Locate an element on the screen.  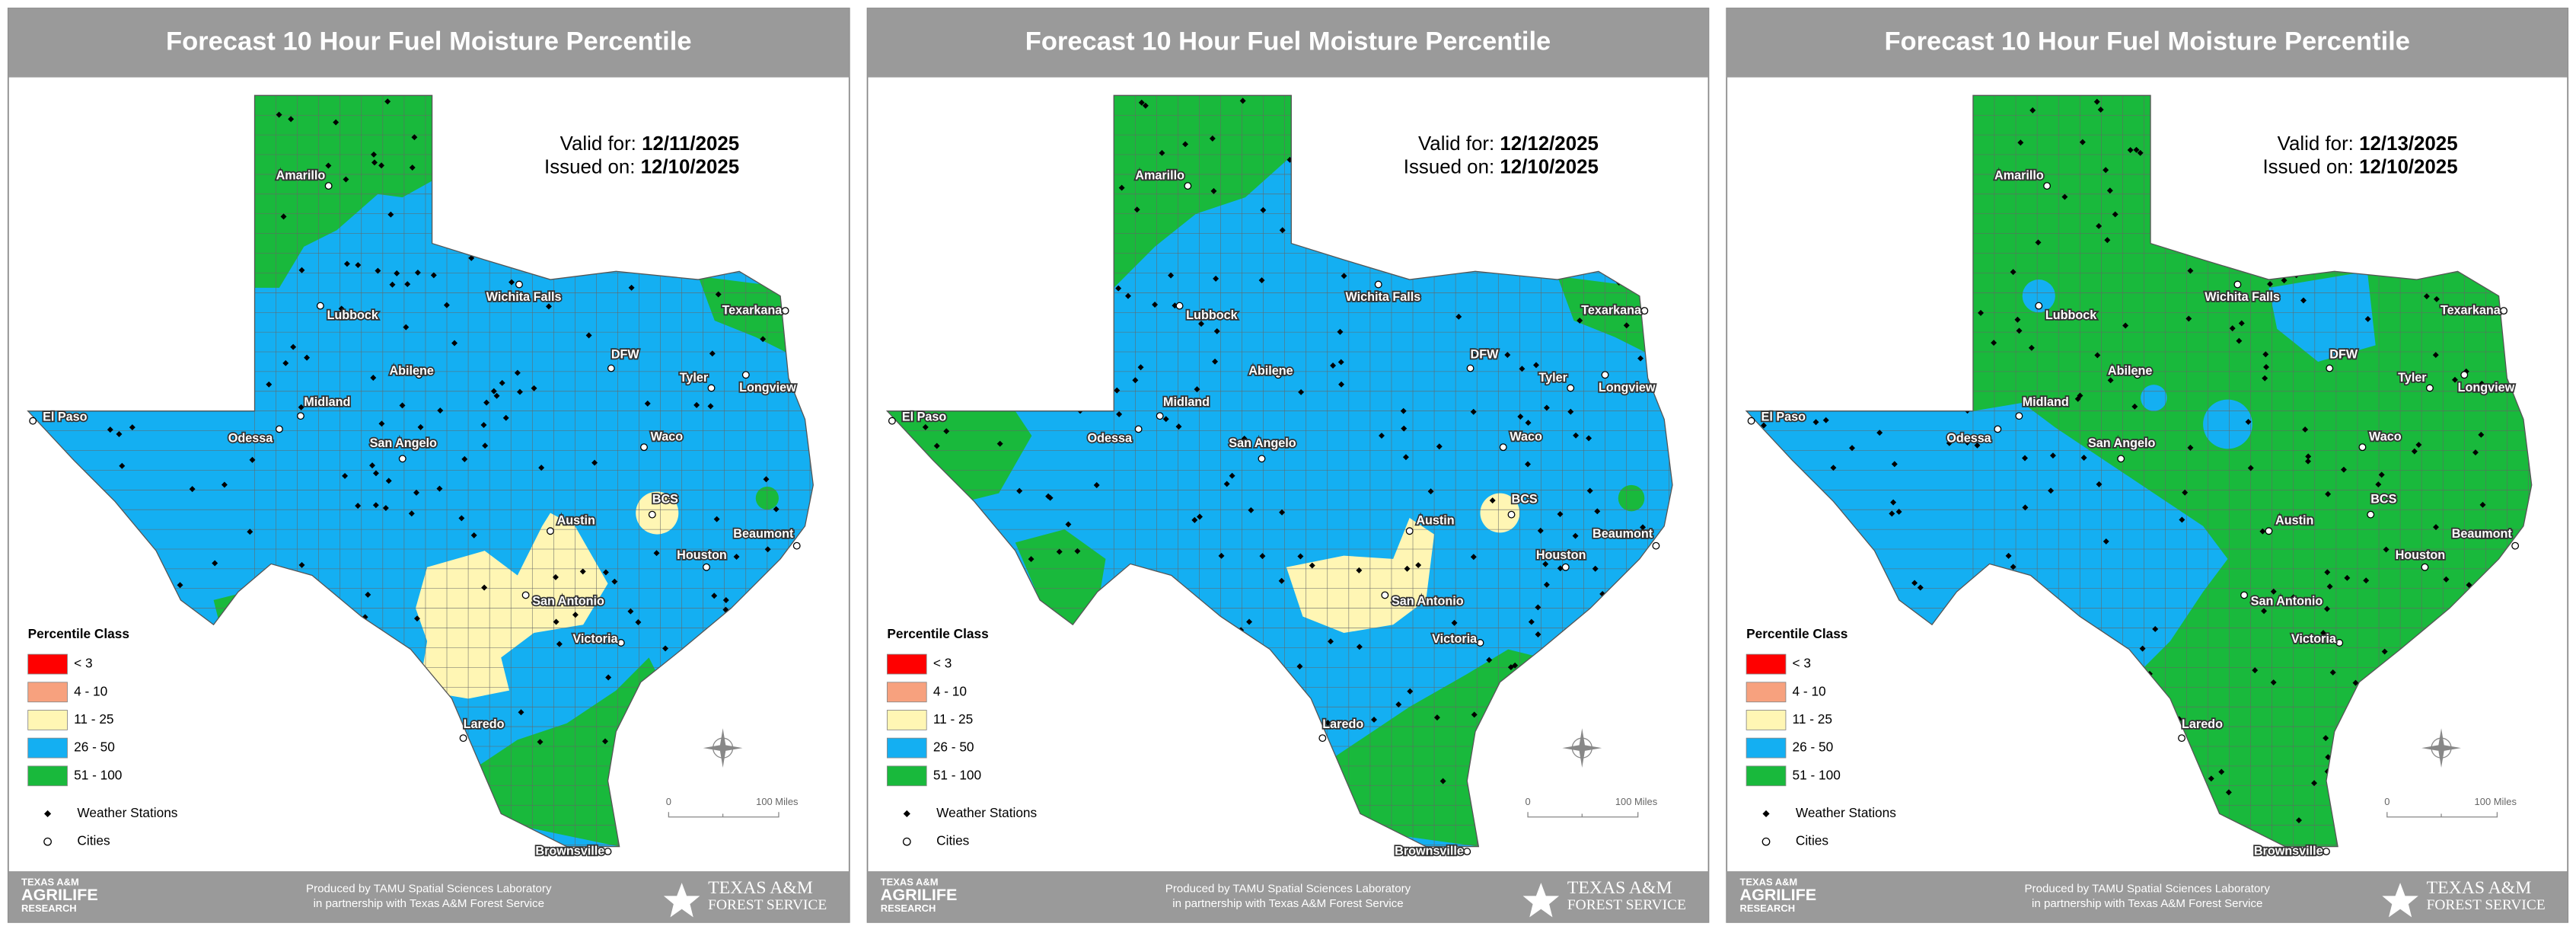
city-label: Odessa is located at coordinates (1111, 439).